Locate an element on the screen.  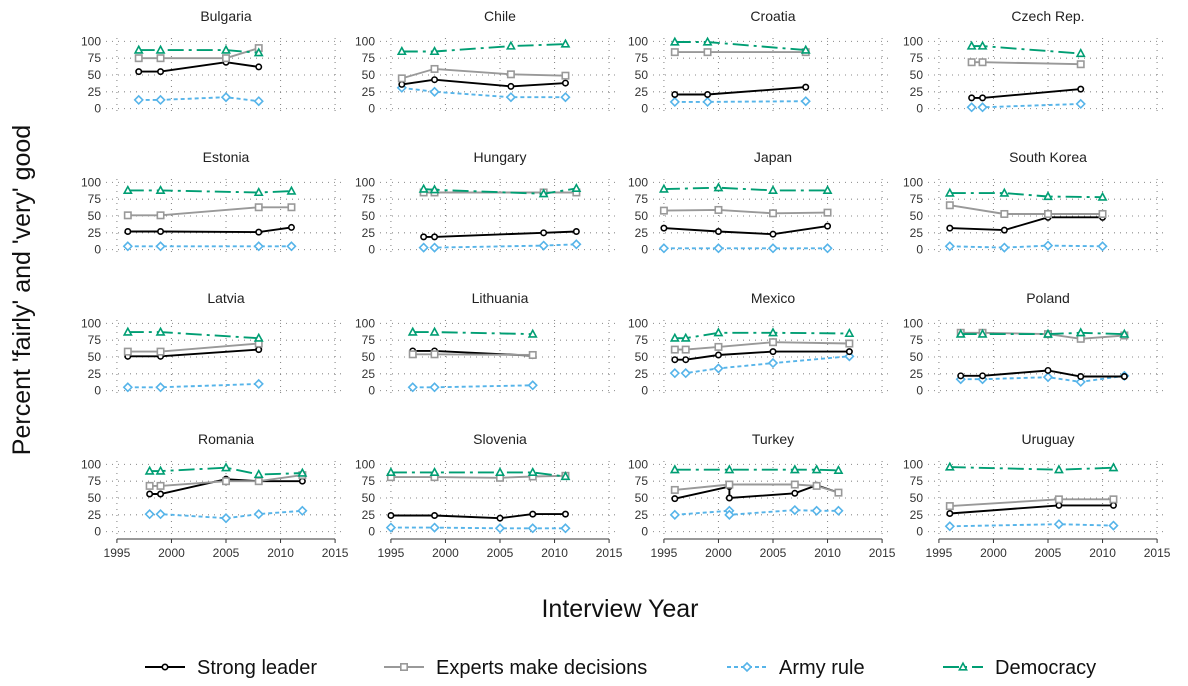
x-tick-label: 2000 is located at coordinates (171, 553).